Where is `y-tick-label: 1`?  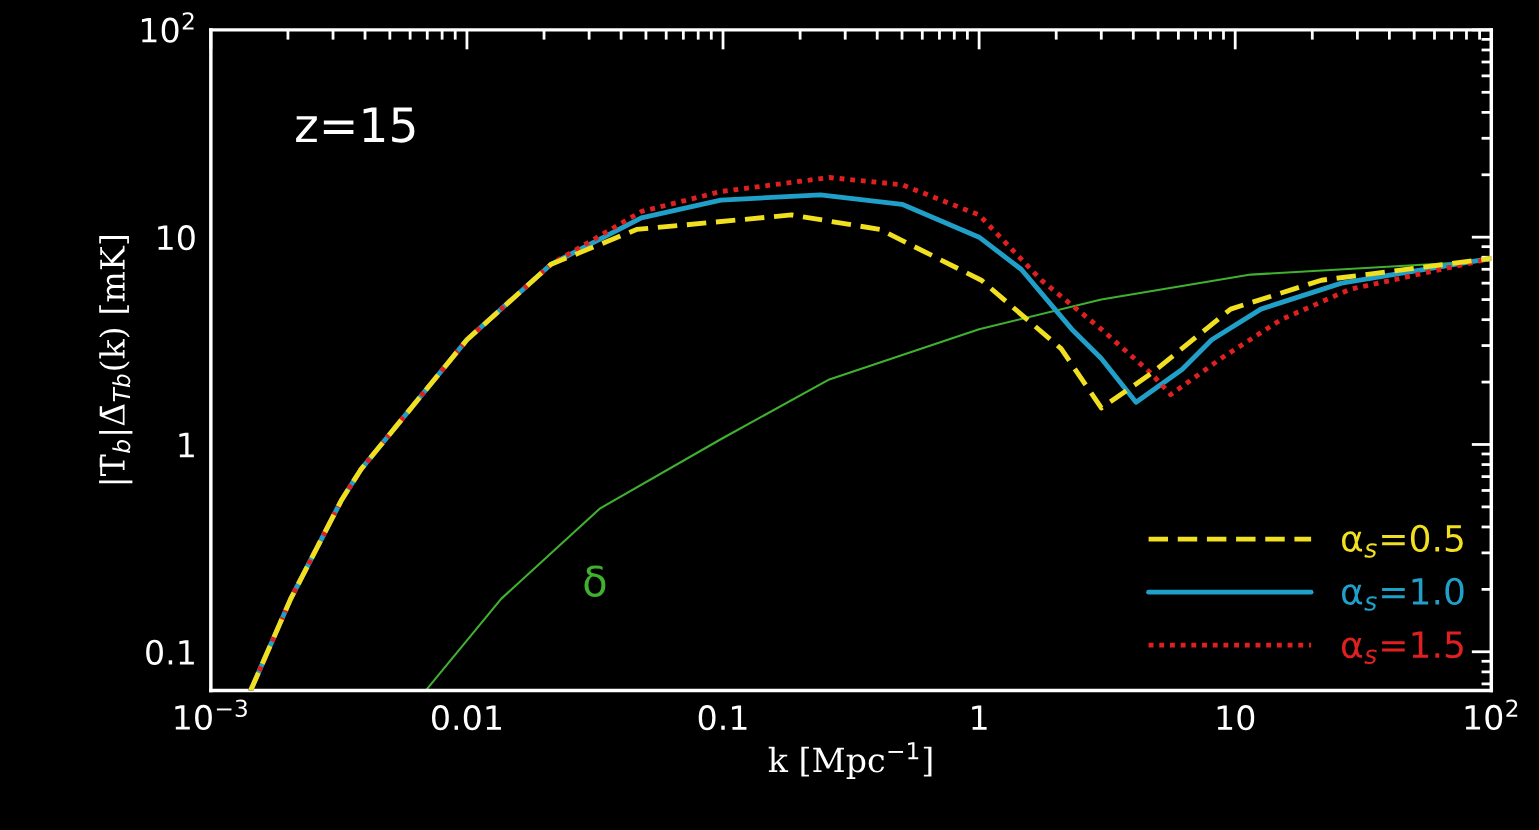
y-tick-label: 1 is located at coordinates (186, 445).